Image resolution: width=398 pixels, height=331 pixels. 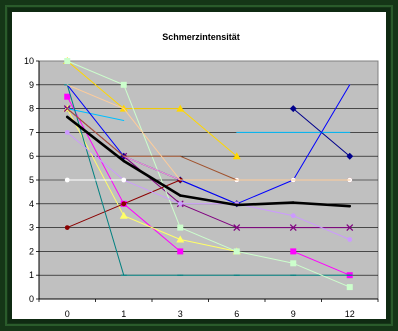 I want to click on y-tick-label: 10, so click(x=29, y=61).